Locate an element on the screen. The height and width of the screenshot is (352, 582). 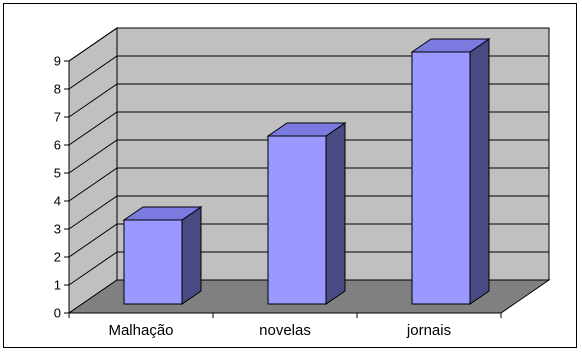
bar-novelas is located at coordinates (306, 213).